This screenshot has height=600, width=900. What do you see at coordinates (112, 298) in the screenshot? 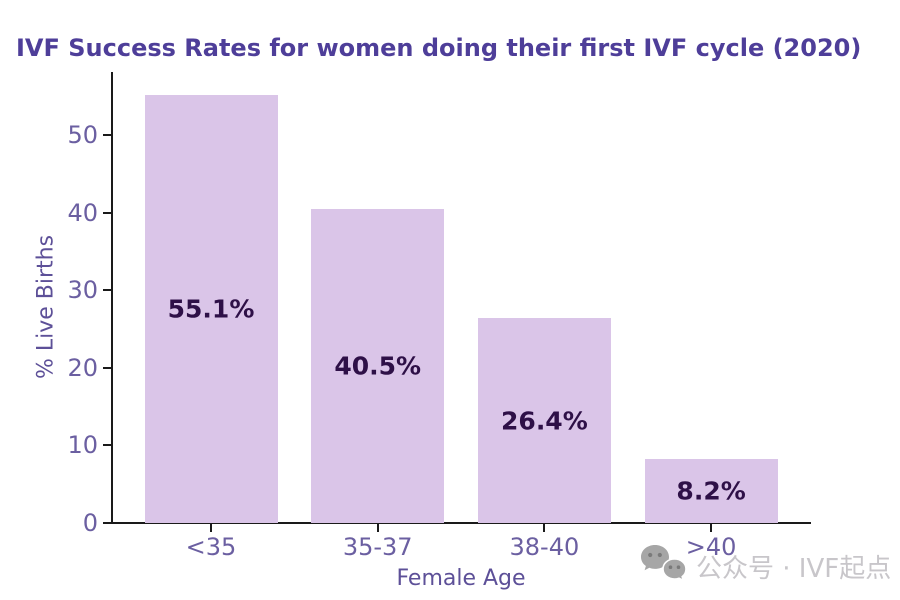
I see `y-axis-spine` at bounding box center [112, 298].